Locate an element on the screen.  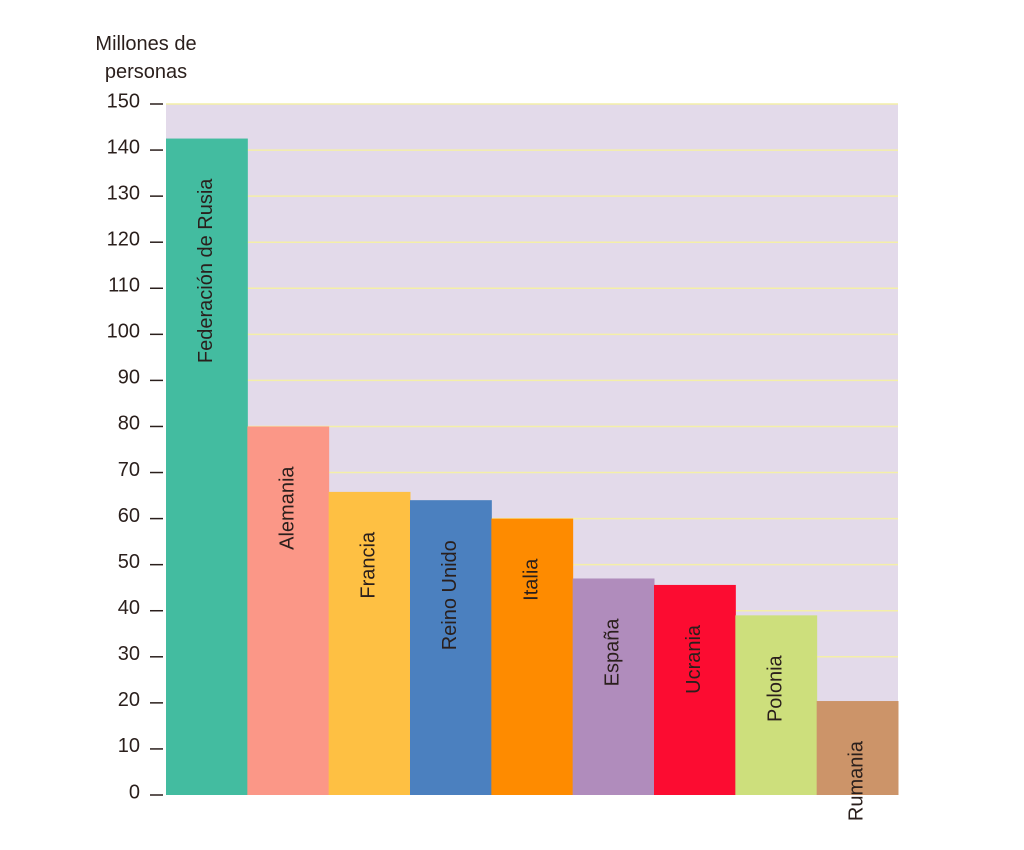
y-tick-label: 40 is located at coordinates (129, 608).